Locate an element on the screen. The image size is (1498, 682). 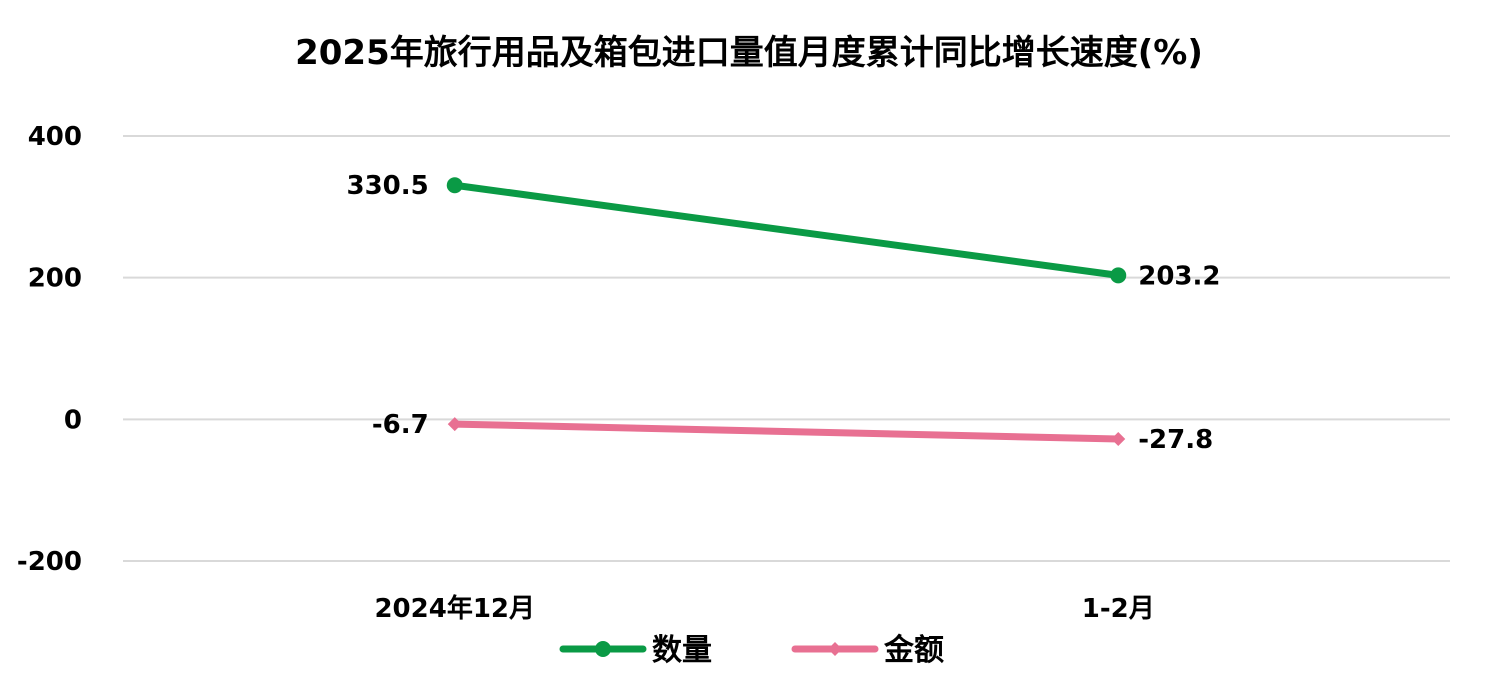
legend-item: 数量 is located at coordinates (635, 650).